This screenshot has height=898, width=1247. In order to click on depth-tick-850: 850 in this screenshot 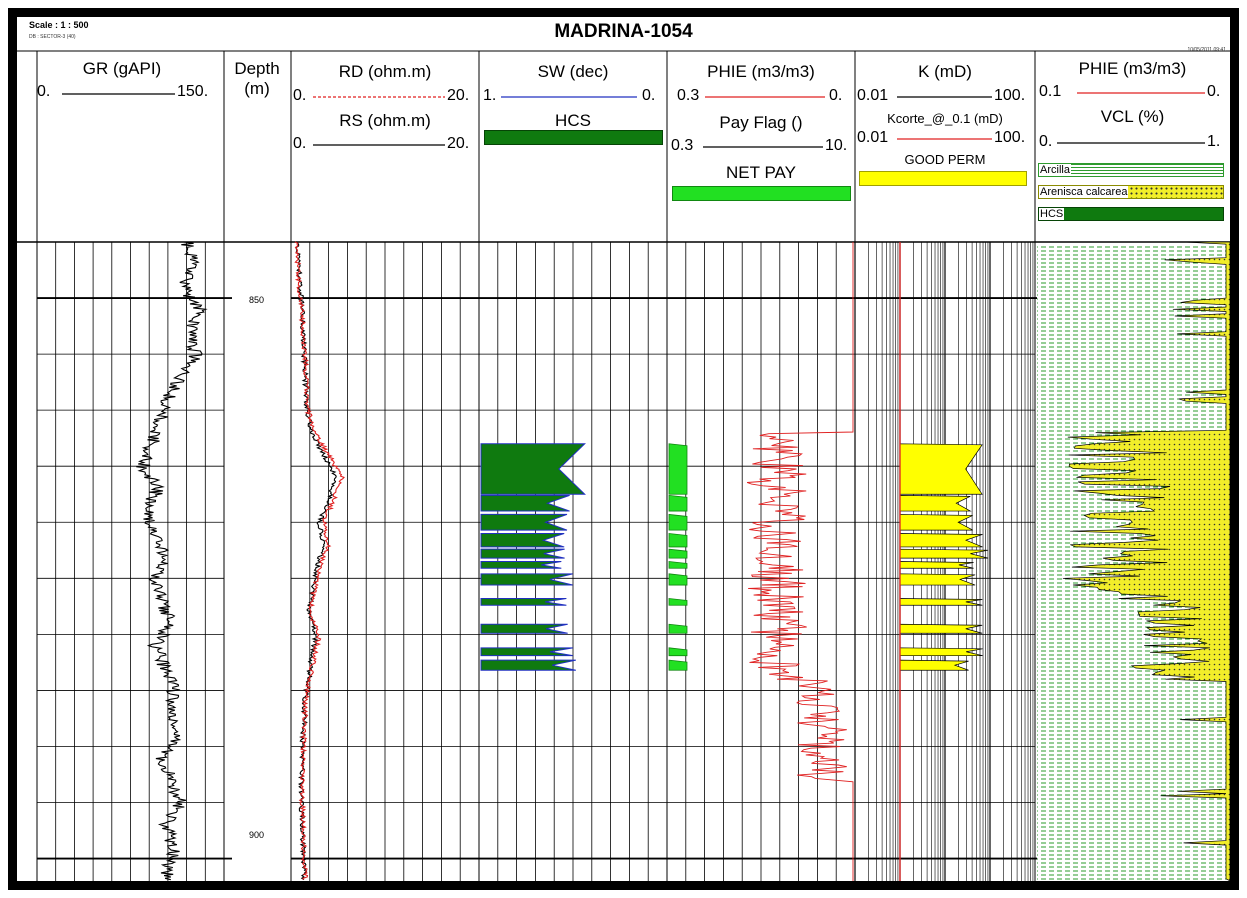, I will do `click(256, 300)`.